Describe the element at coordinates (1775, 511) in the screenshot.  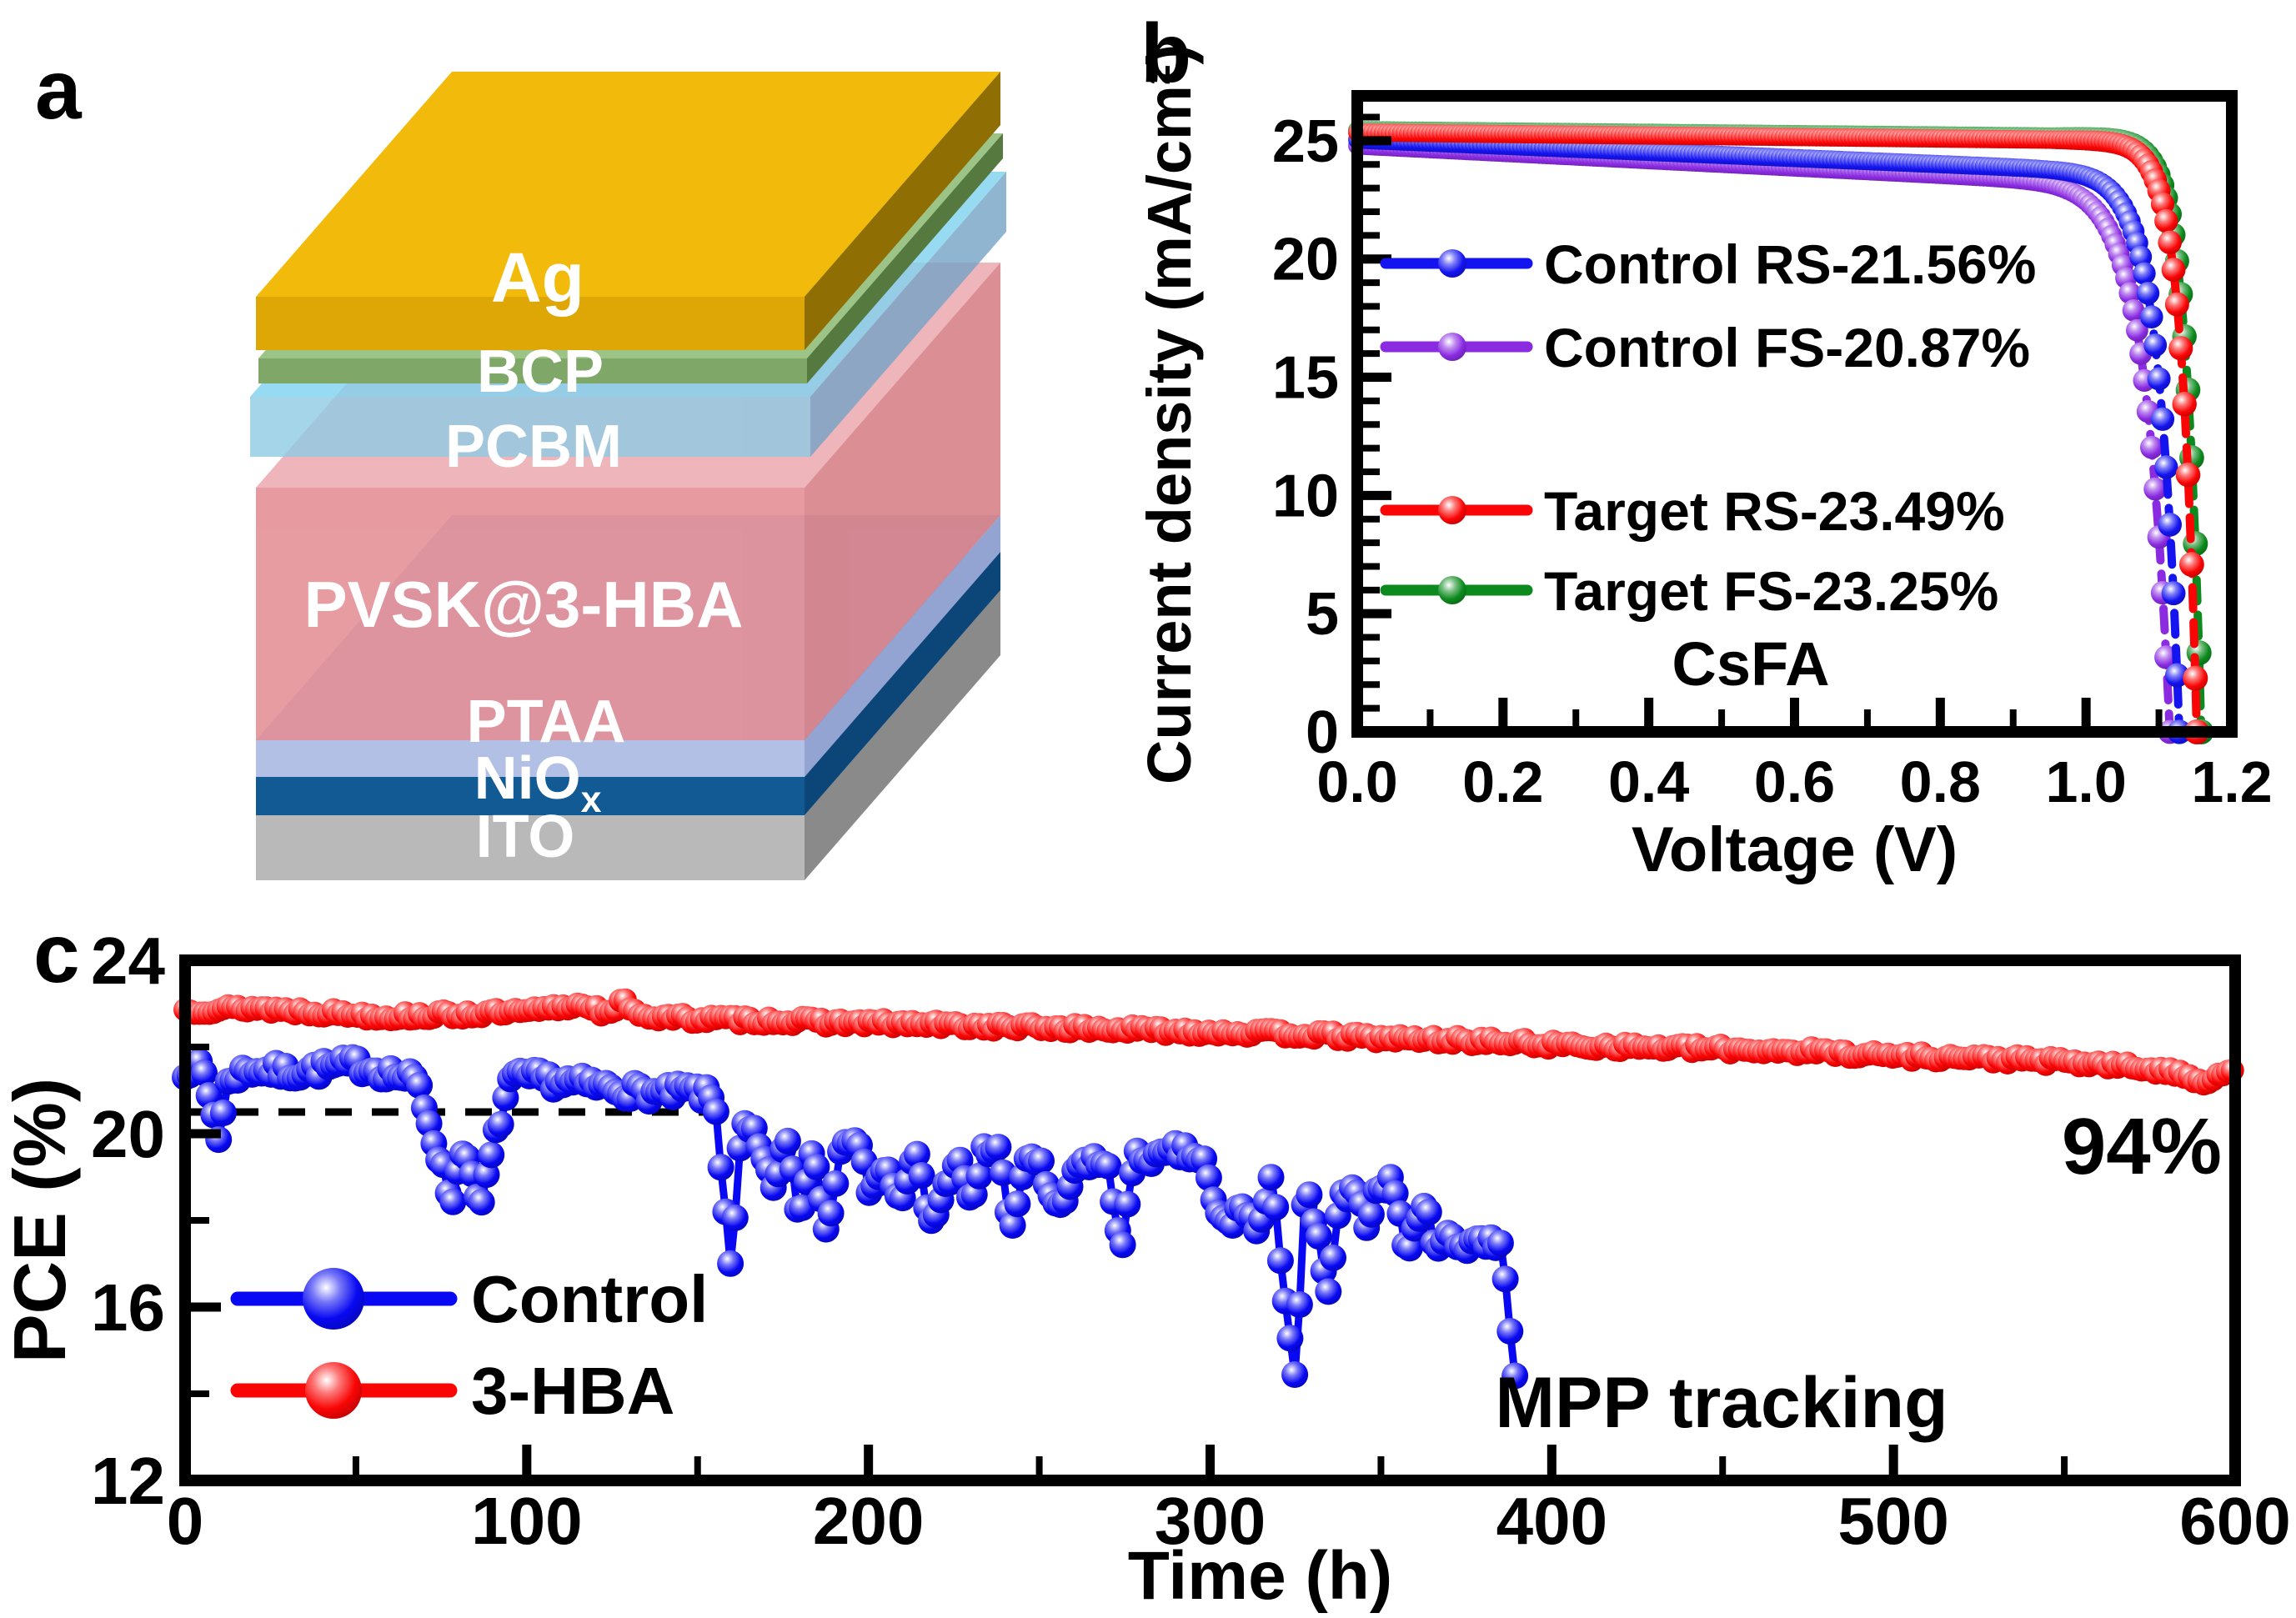
I see `jv-legend-label: Target RS-23.49%` at that location.